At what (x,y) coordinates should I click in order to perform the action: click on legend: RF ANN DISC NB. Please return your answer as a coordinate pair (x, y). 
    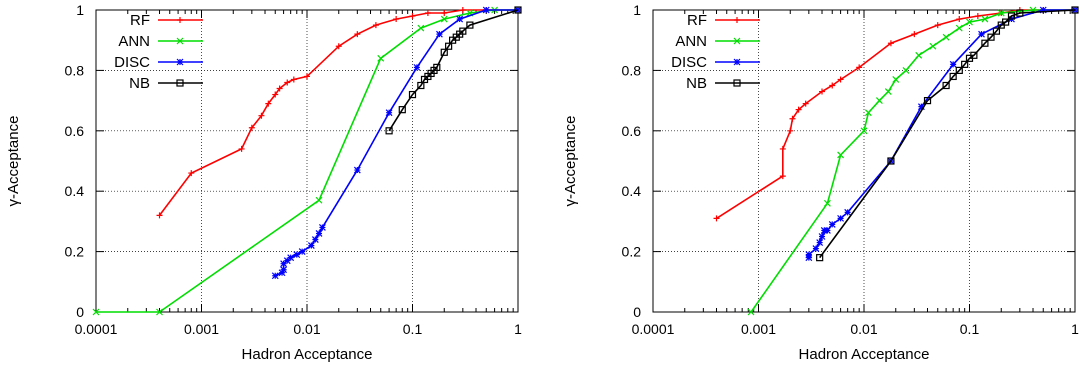
    Looking at the image, I should click on (158, 52).